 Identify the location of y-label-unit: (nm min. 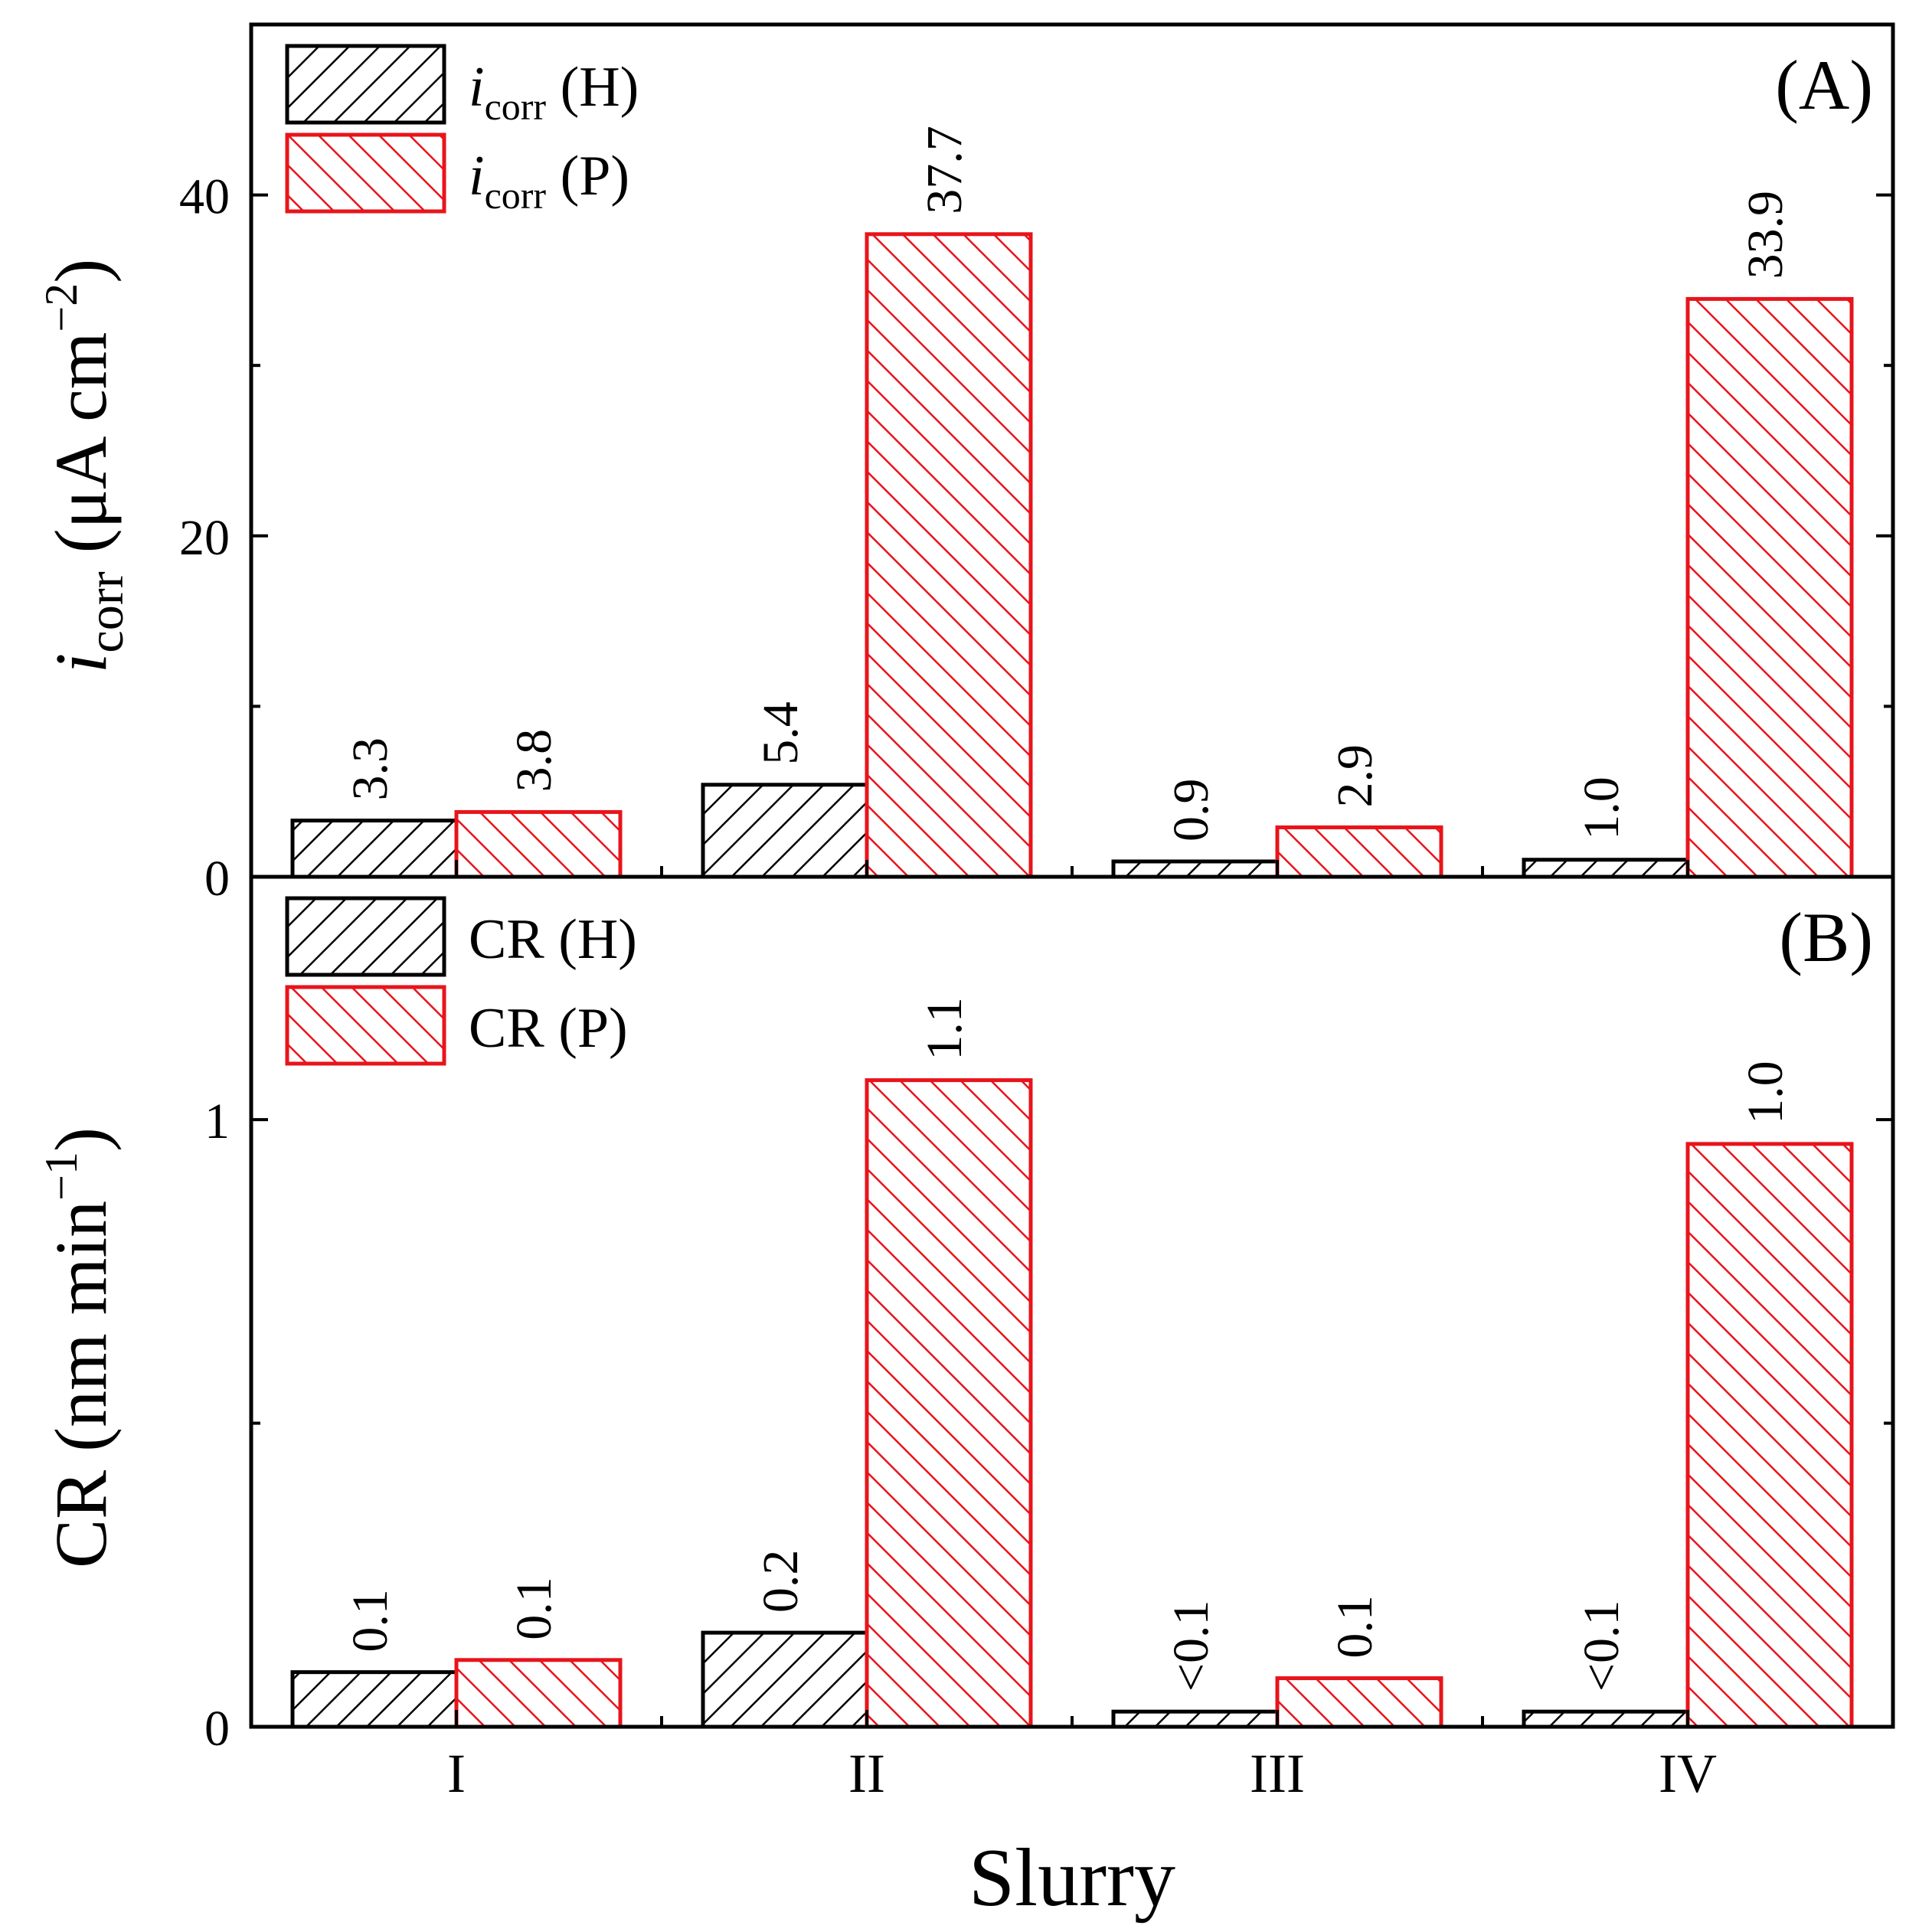
(81, 1335).